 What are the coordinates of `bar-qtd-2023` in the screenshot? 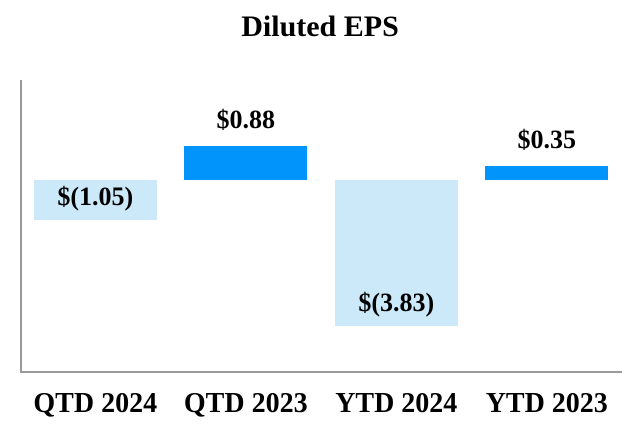 It's located at (246, 162).